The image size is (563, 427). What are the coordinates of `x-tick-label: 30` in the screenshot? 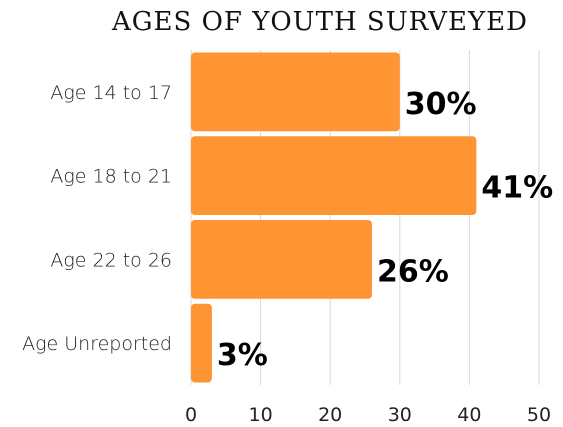 It's located at (400, 415).